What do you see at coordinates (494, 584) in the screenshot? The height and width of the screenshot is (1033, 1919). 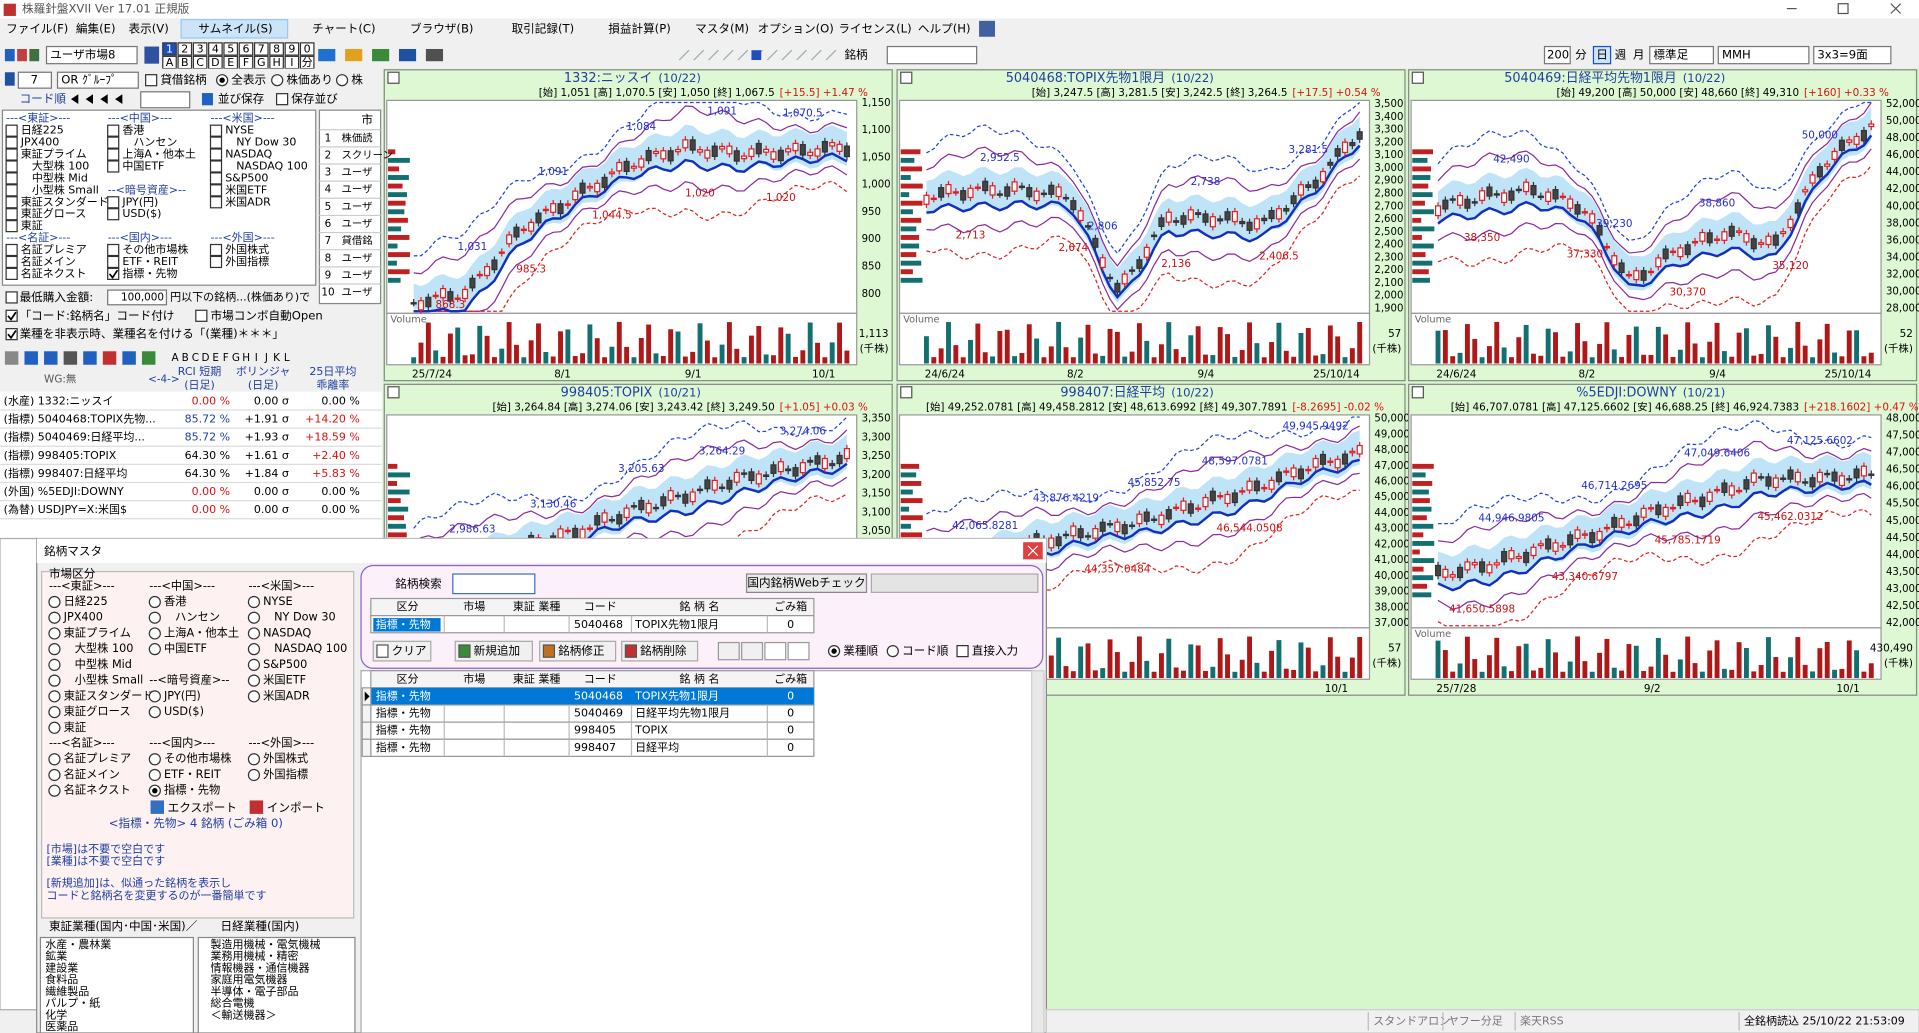 I see `search-box` at bounding box center [494, 584].